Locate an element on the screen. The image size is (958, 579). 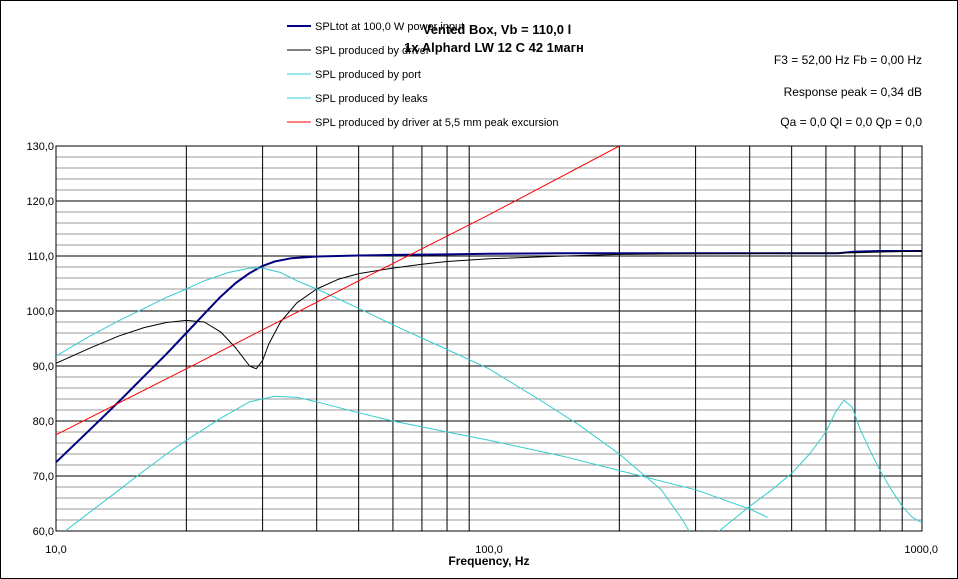
annotation-f3-fb: F3 = 52,00 Hz Fb = 0,00 Hz is located at coordinates (848, 60).